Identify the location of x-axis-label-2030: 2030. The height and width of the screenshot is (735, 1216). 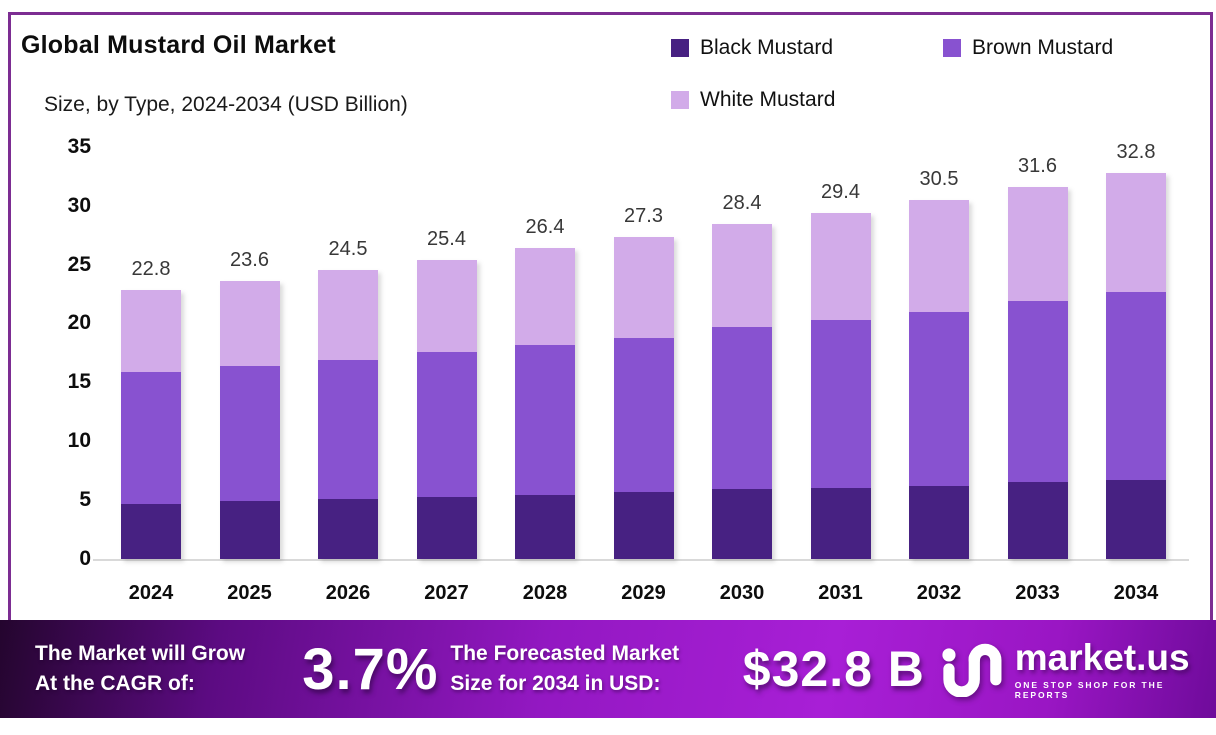
(742, 593).